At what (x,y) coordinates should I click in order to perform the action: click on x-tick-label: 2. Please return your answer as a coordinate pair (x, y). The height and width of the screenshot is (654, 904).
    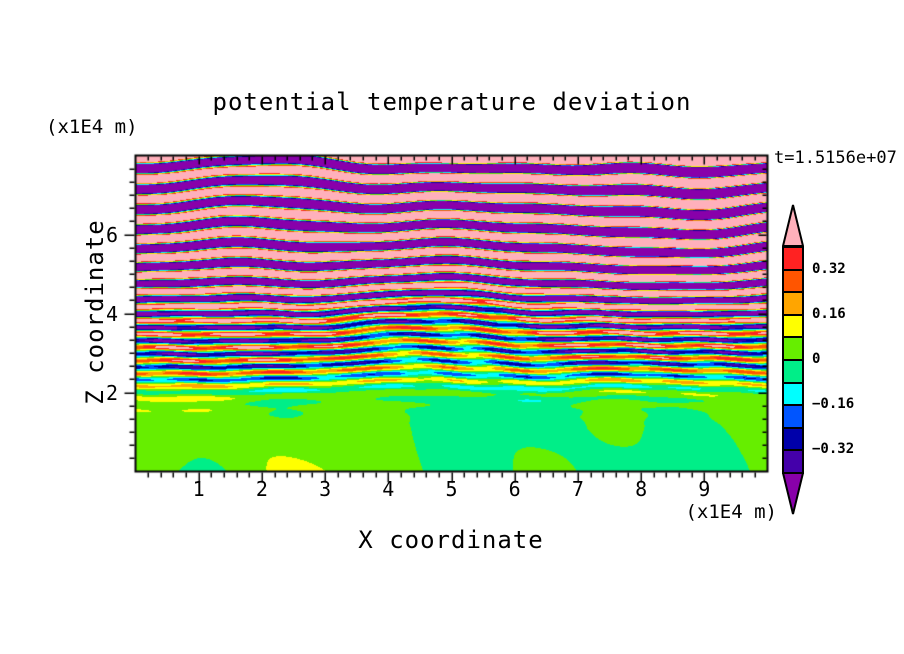
    Looking at the image, I should click on (261, 489).